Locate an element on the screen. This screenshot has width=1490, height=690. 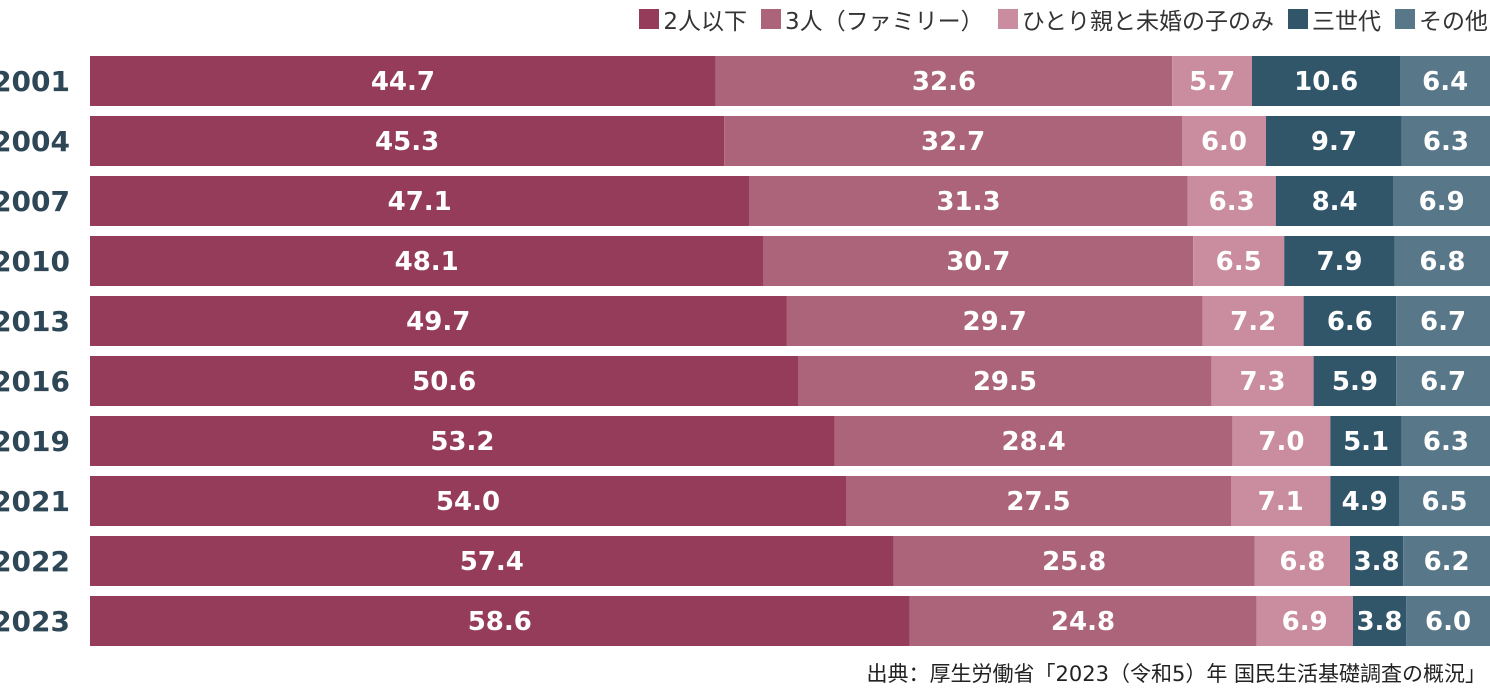
data-label: 3.8 is located at coordinates (1379, 622).